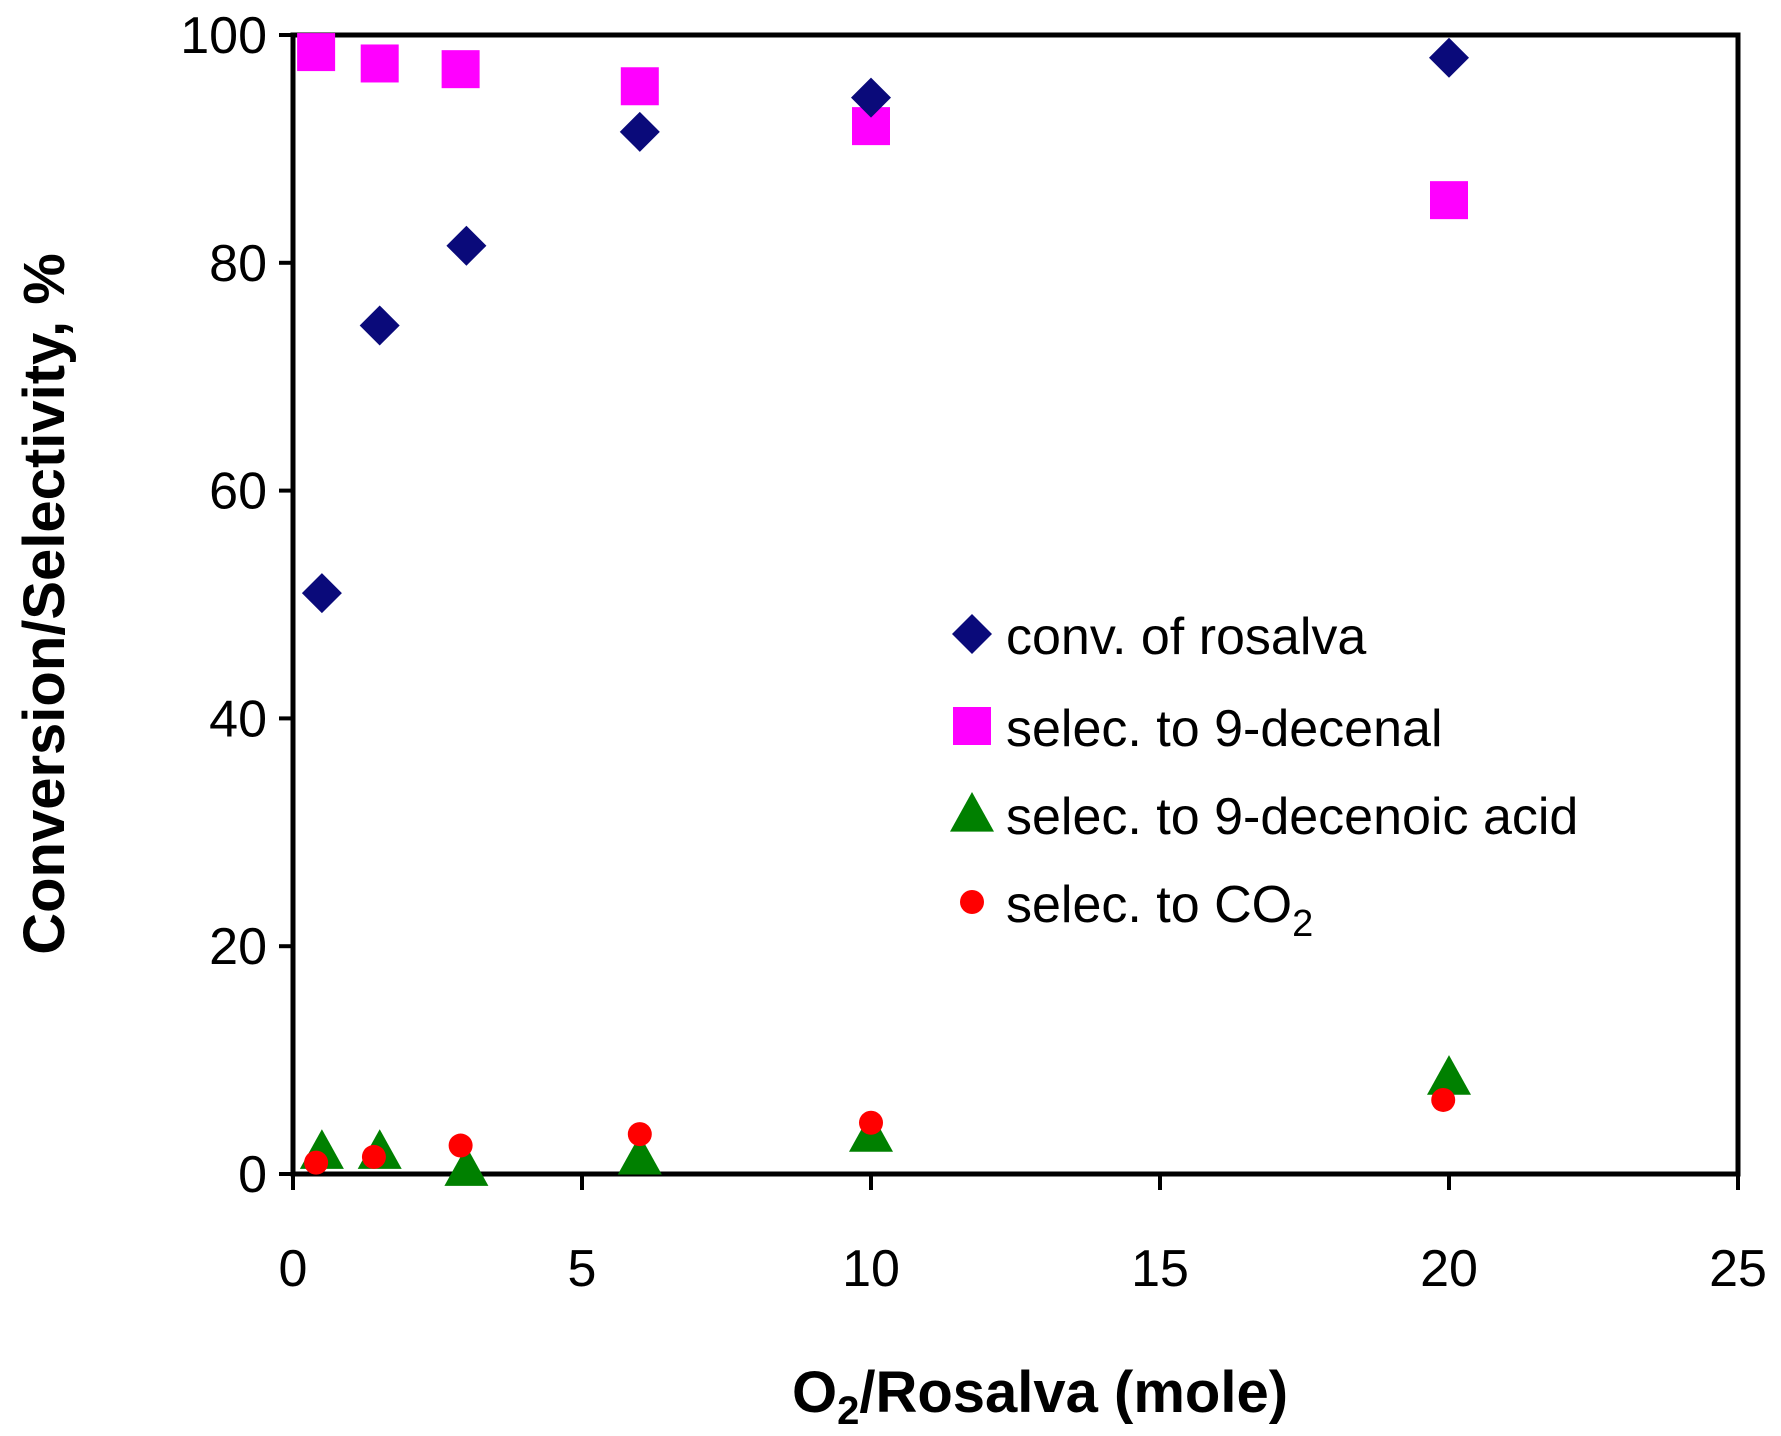 Image resolution: width=1781 pixels, height=1436 pixels. What do you see at coordinates (972, 726) in the screenshot?
I see `legend-marker-square` at bounding box center [972, 726].